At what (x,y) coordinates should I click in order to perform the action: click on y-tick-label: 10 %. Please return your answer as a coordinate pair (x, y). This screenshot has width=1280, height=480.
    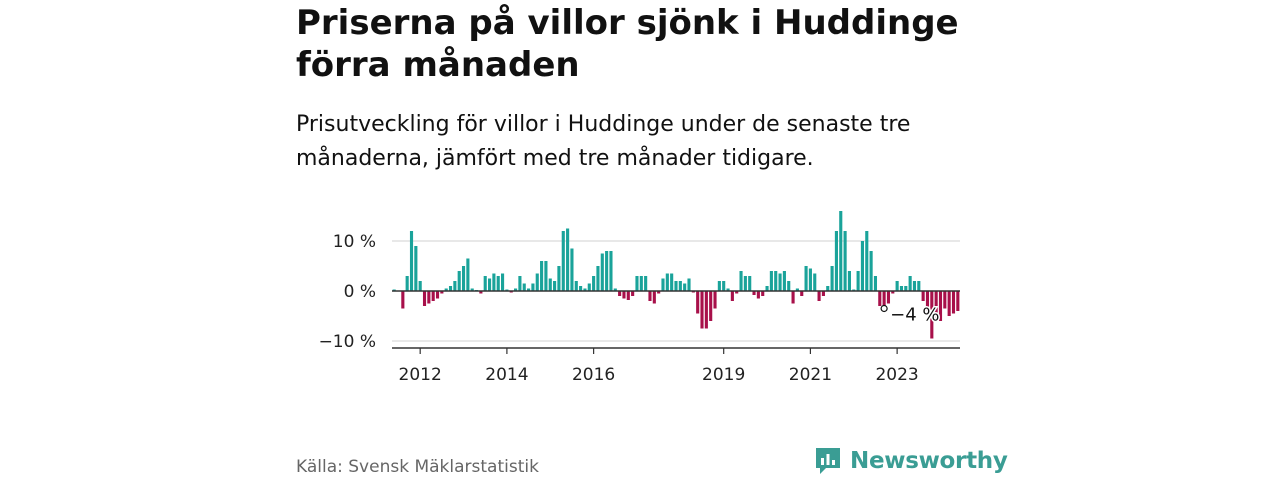
    Looking at the image, I should click on (354, 242).